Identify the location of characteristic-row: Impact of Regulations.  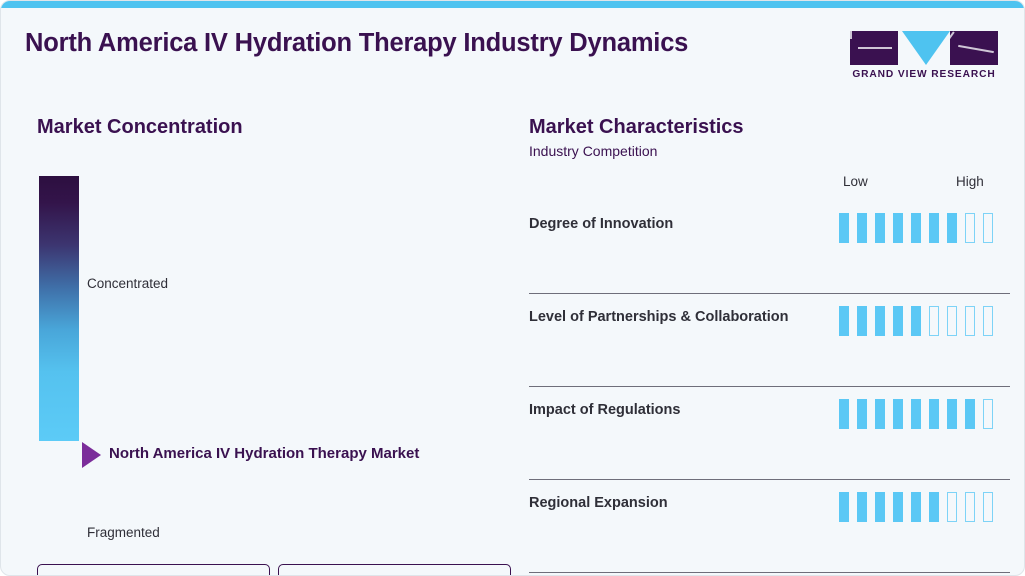
(768, 433).